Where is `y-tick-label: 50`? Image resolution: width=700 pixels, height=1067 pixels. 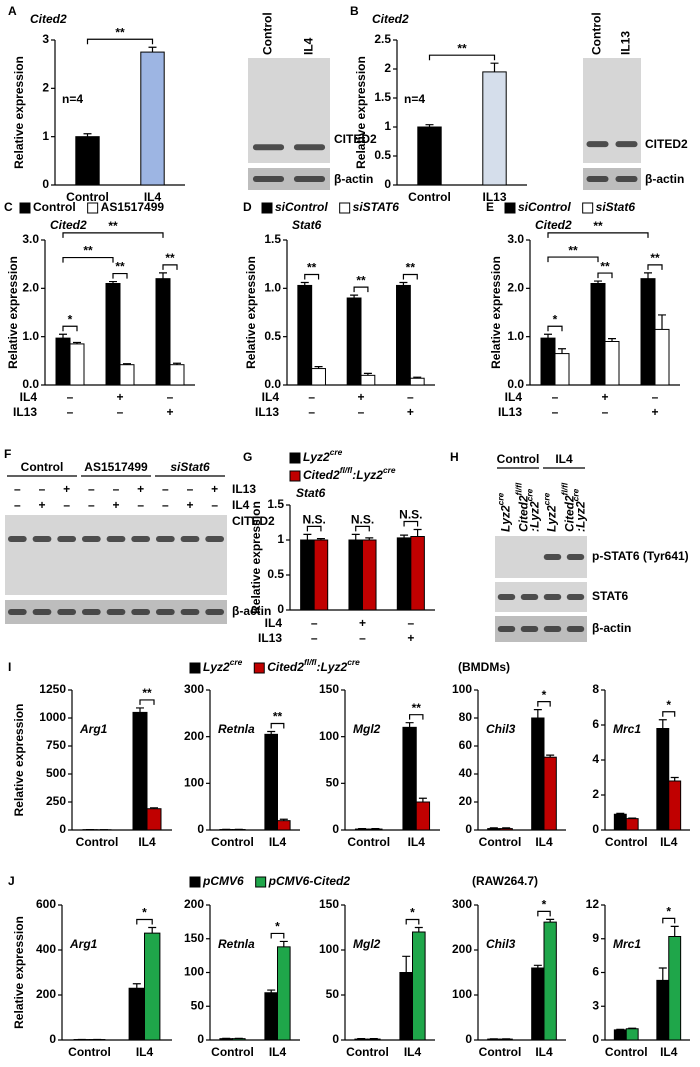 y-tick-label: 50 is located at coordinates (333, 783).